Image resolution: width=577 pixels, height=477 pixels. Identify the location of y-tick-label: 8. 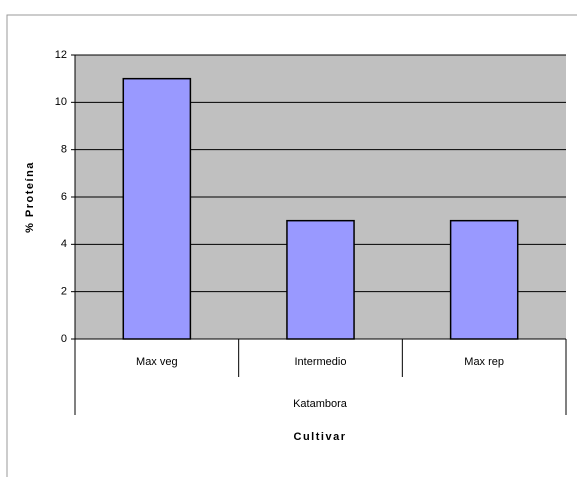
(64, 150).